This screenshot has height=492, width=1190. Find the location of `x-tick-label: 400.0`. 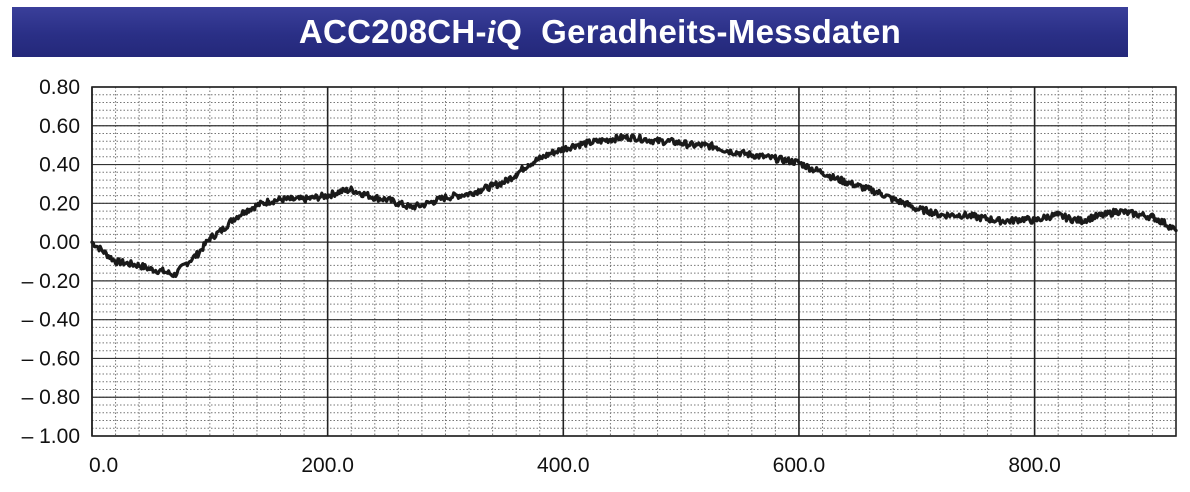

x-tick-label: 400.0 is located at coordinates (563, 465).